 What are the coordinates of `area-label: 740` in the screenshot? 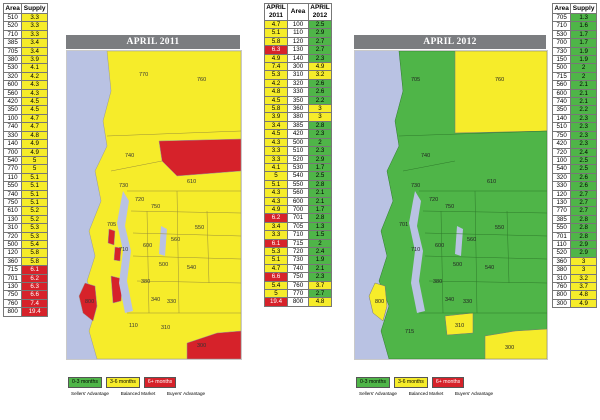 It's located at (425, 156).